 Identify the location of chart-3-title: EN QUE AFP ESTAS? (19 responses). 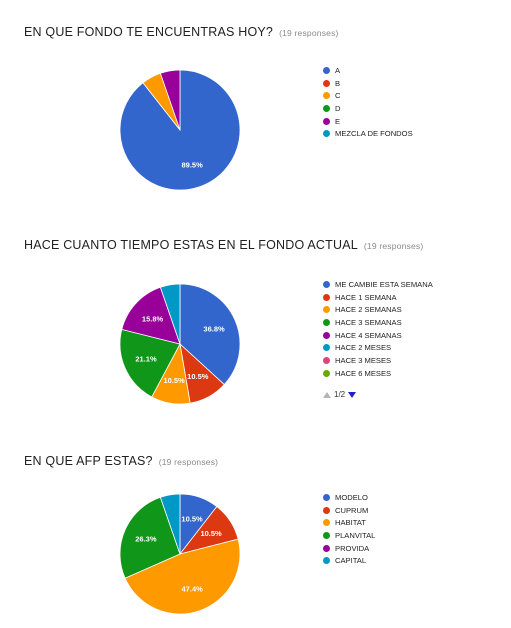
(121, 461).